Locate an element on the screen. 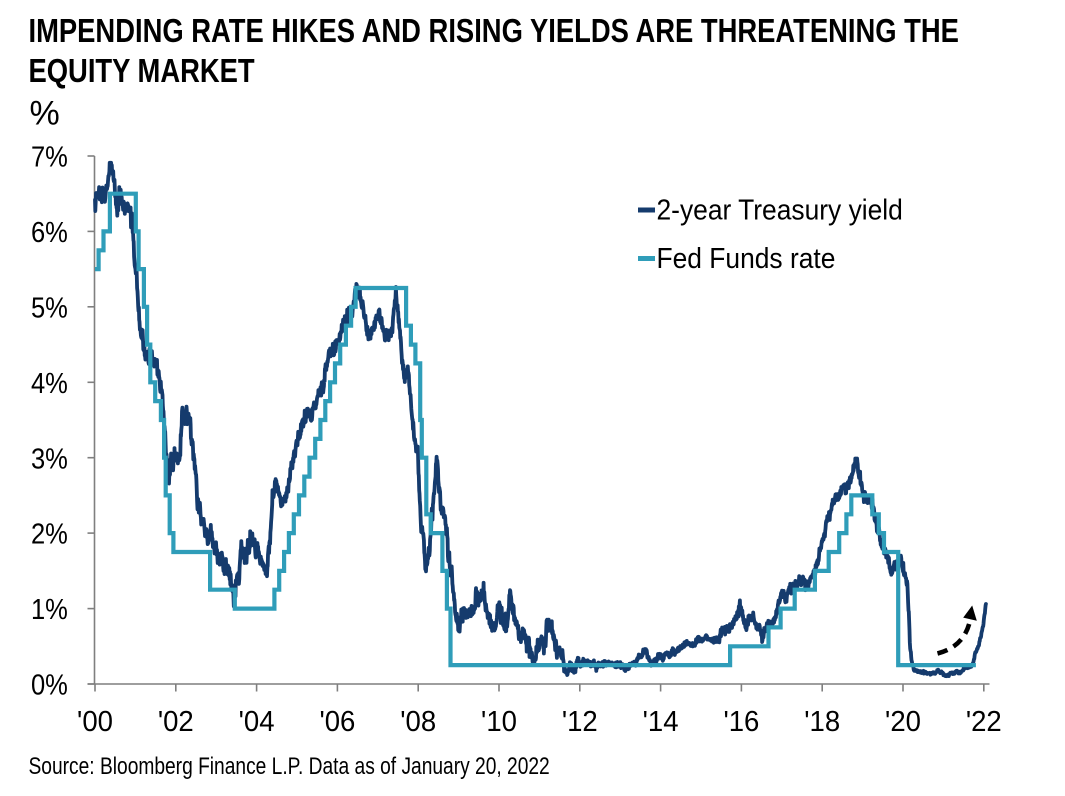 This screenshot has width=1065, height=796. svg-text: '02 is located at coordinates (176, 720).